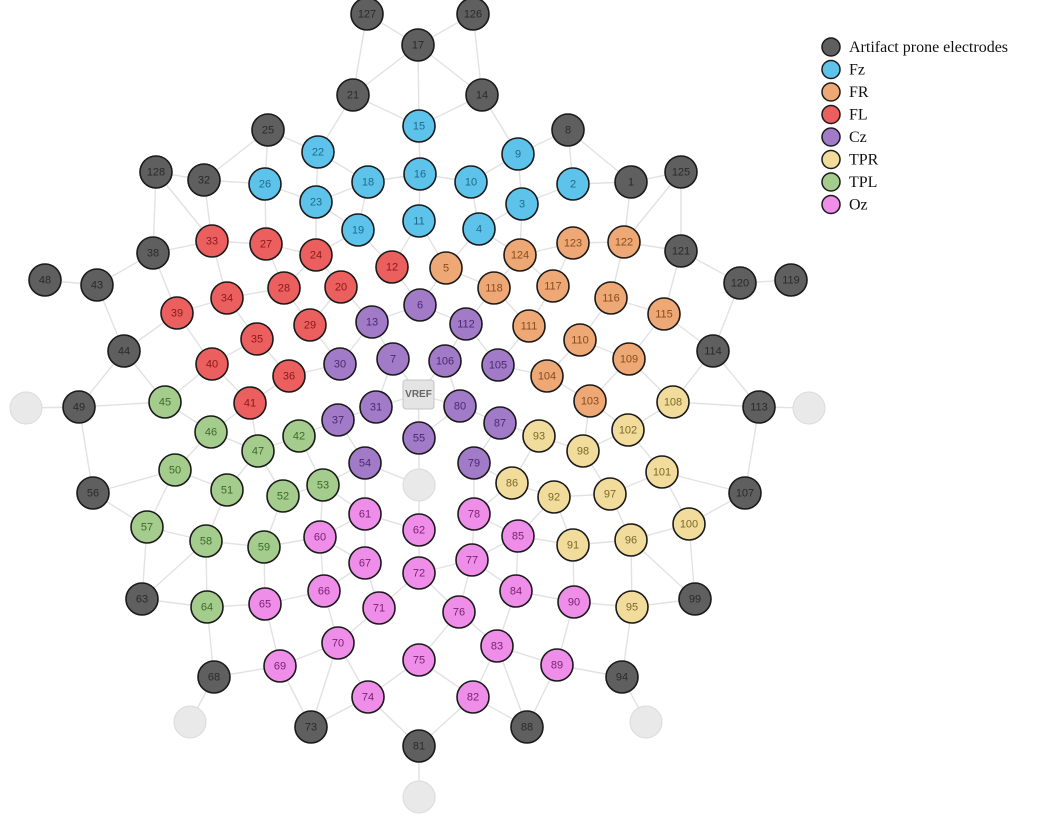 This screenshot has width=1045, height=816. What do you see at coordinates (266, 244) in the screenshot?
I see `electrode-27: 27` at bounding box center [266, 244].